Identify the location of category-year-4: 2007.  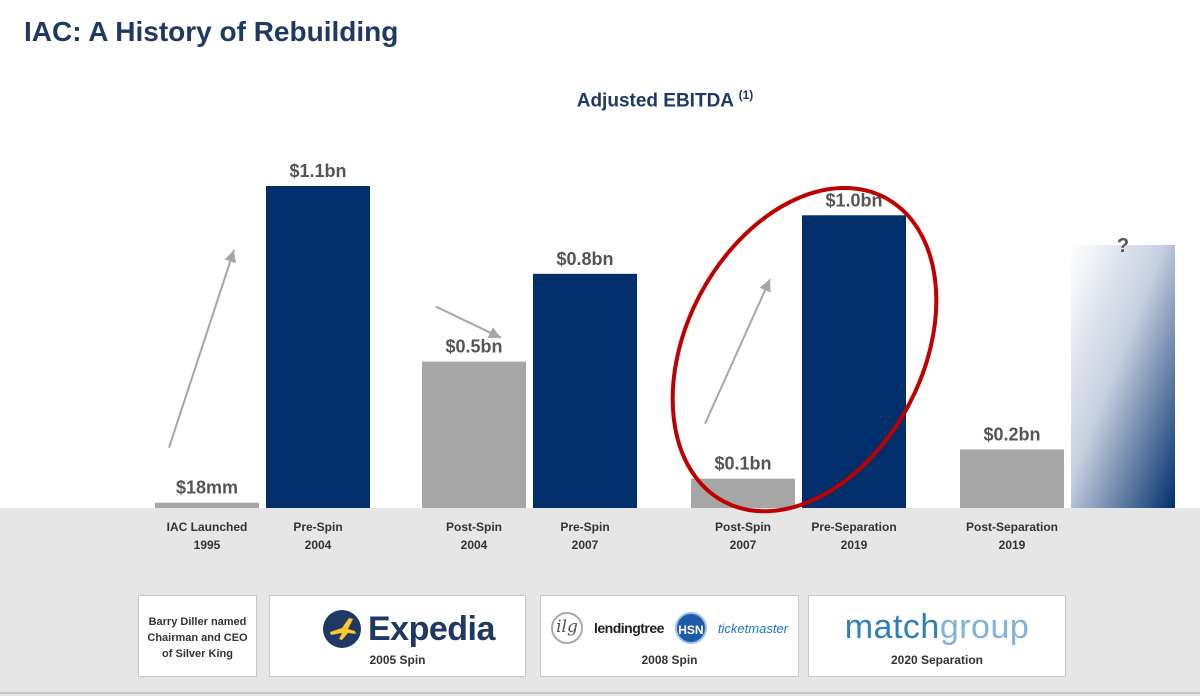
(743, 545).